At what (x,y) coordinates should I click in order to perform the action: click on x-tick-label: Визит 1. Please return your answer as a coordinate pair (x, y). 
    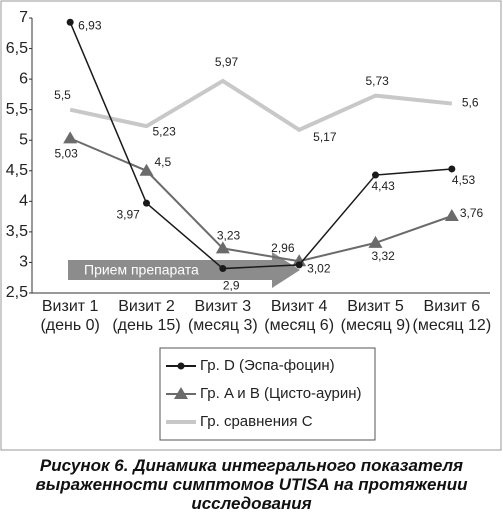
    Looking at the image, I should click on (70, 306).